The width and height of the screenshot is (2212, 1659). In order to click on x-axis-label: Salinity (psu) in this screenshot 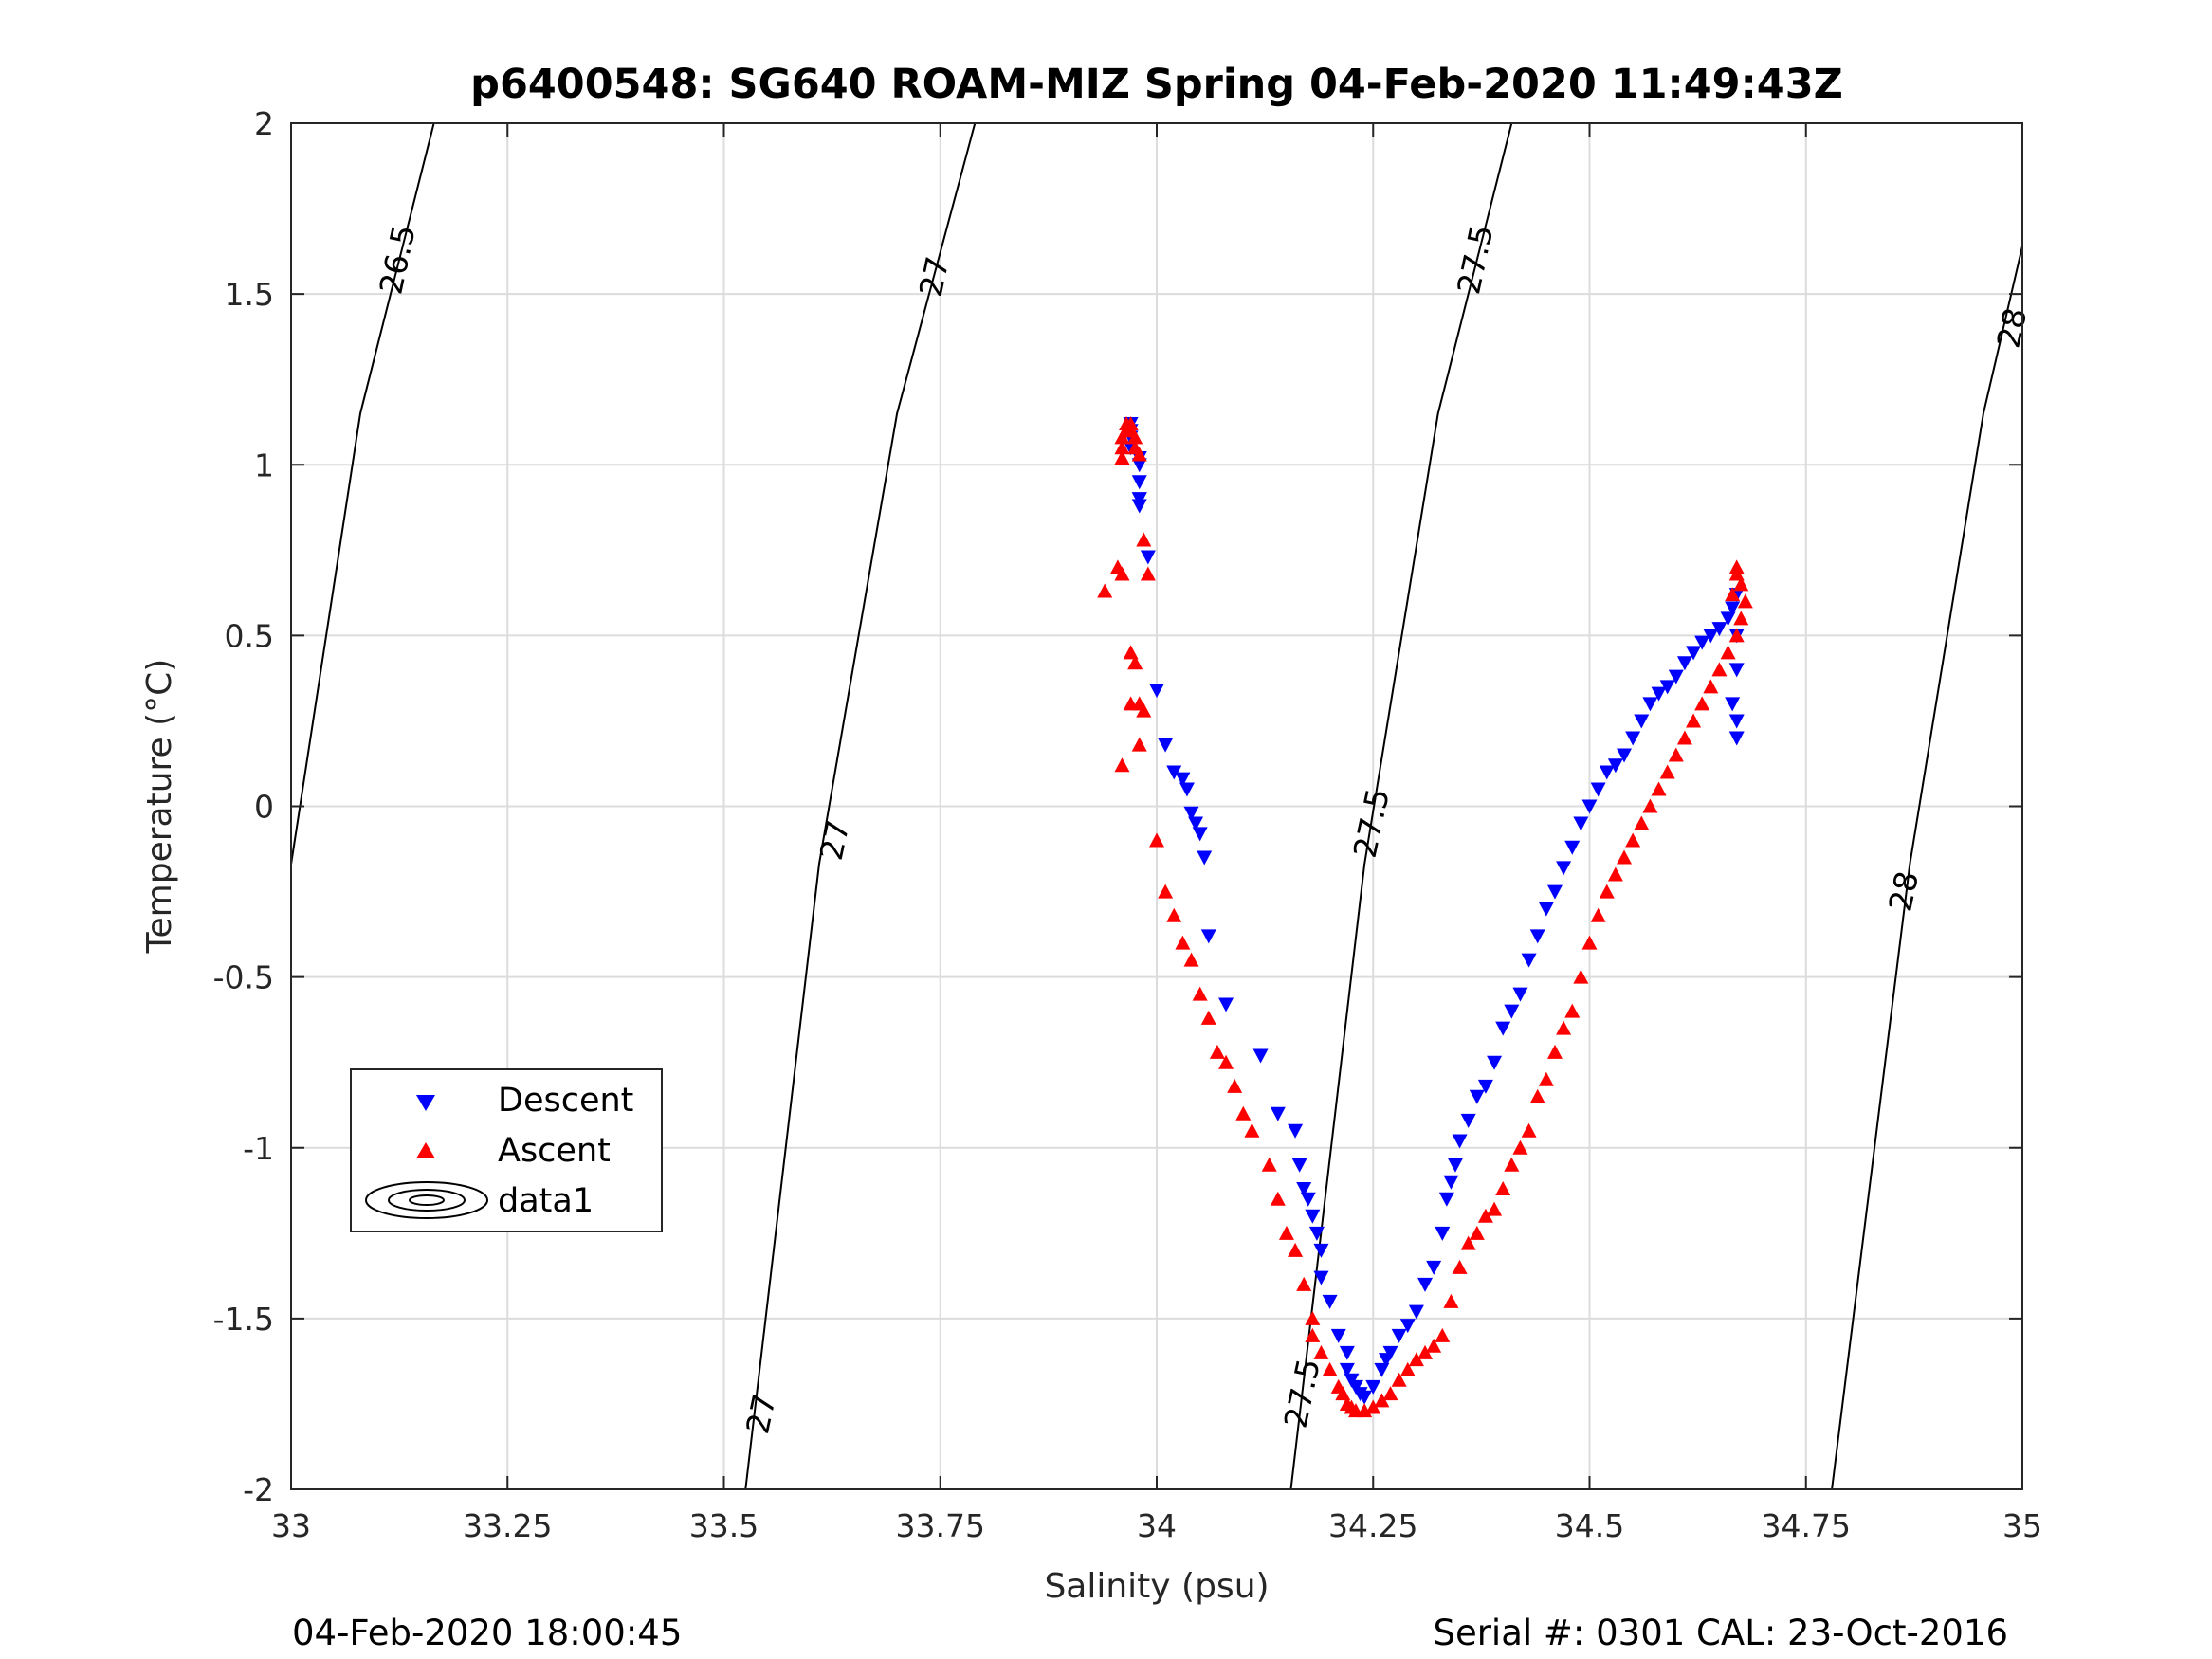, I will do `click(1156, 1586)`.